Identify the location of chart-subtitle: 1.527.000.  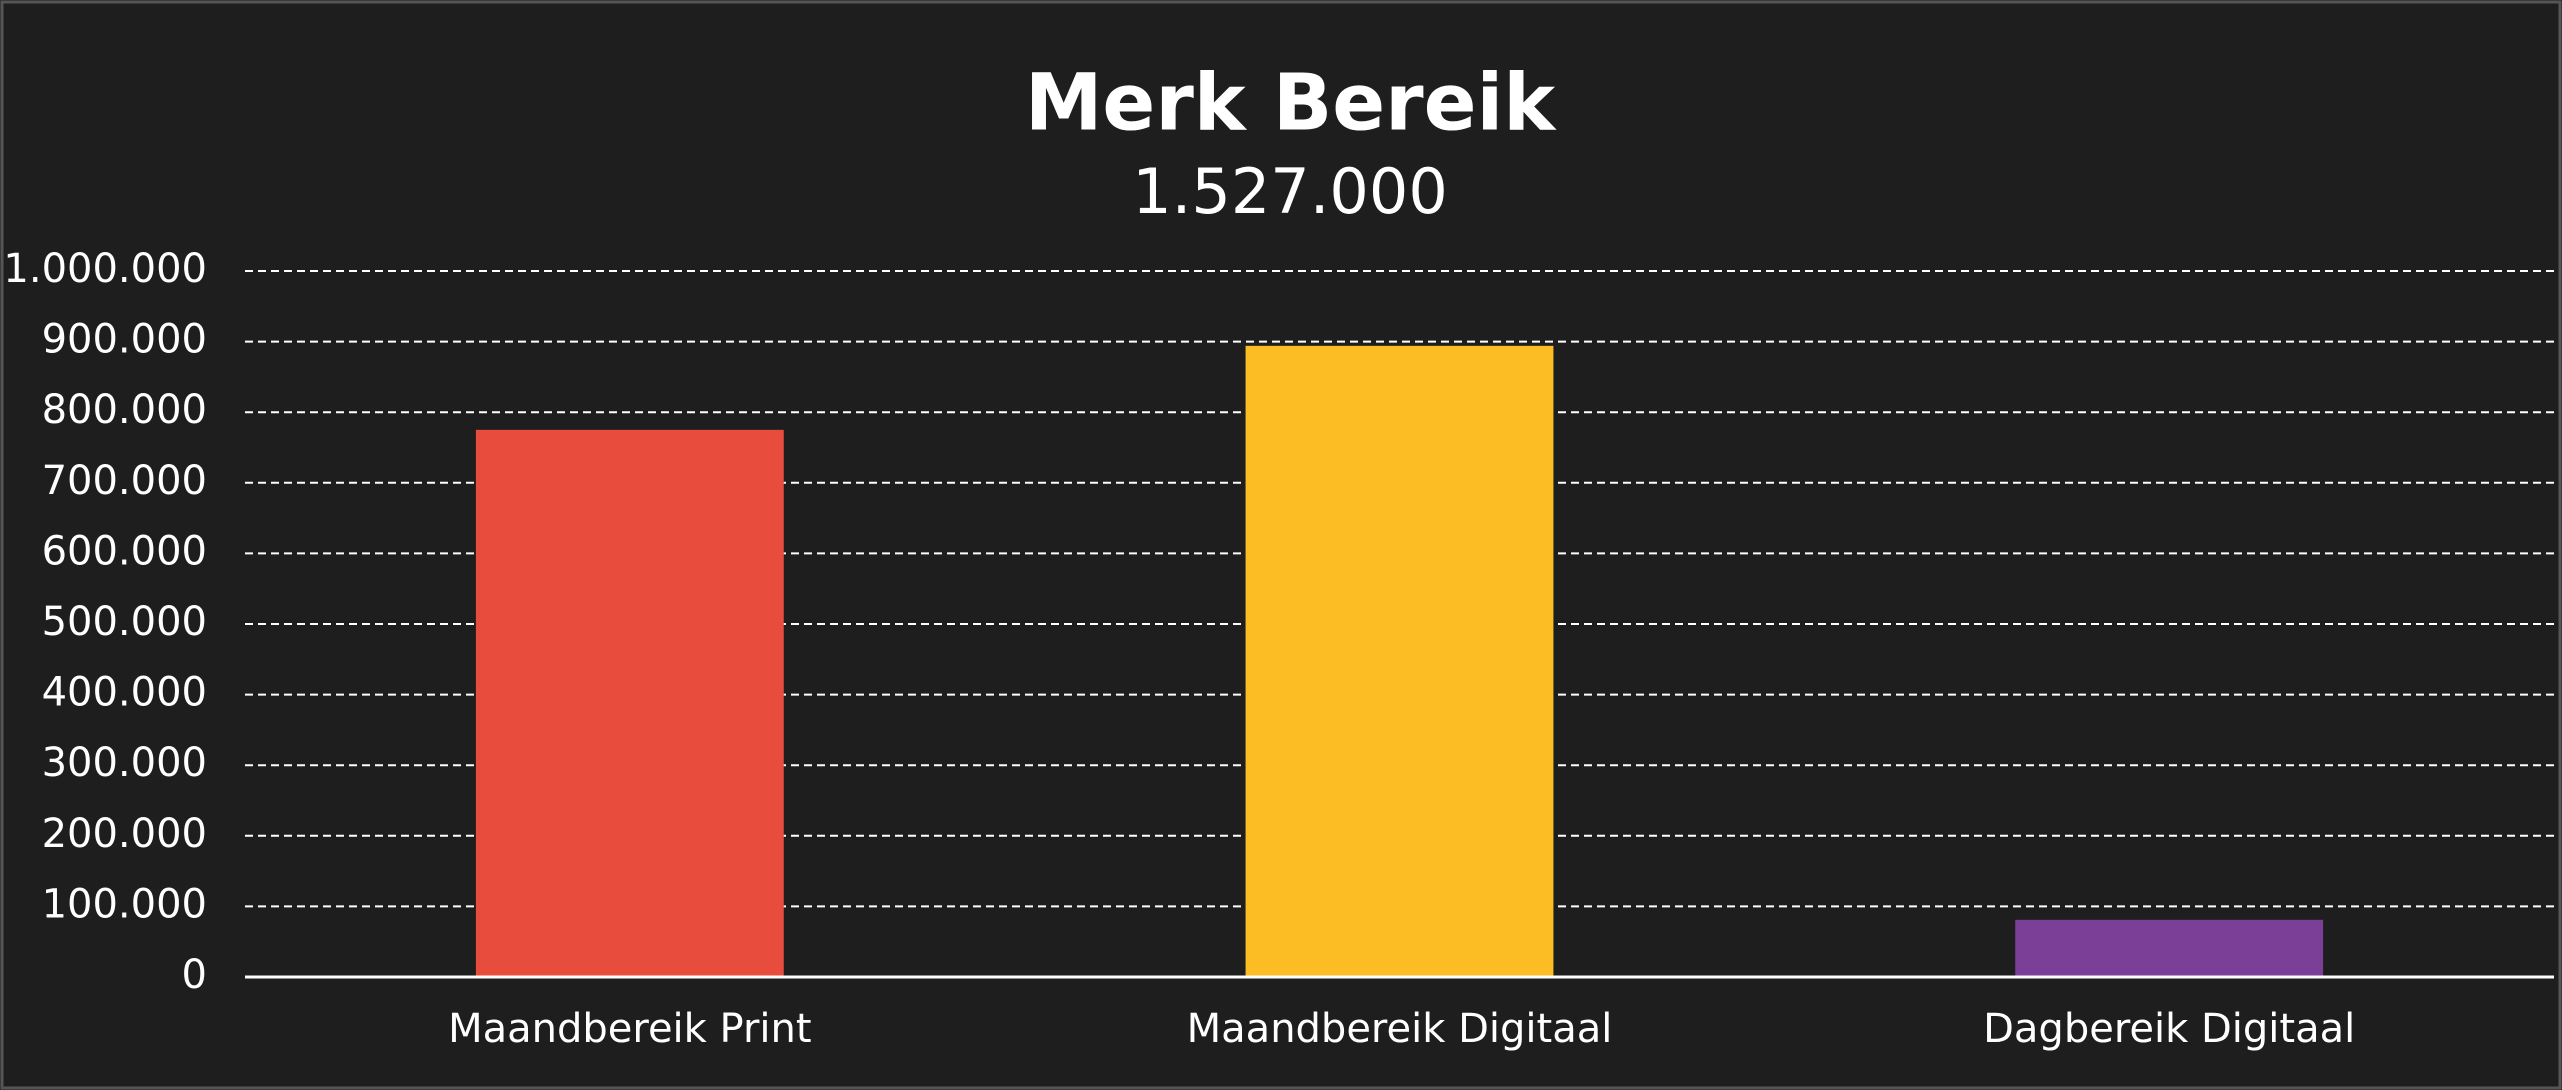
(1290, 191).